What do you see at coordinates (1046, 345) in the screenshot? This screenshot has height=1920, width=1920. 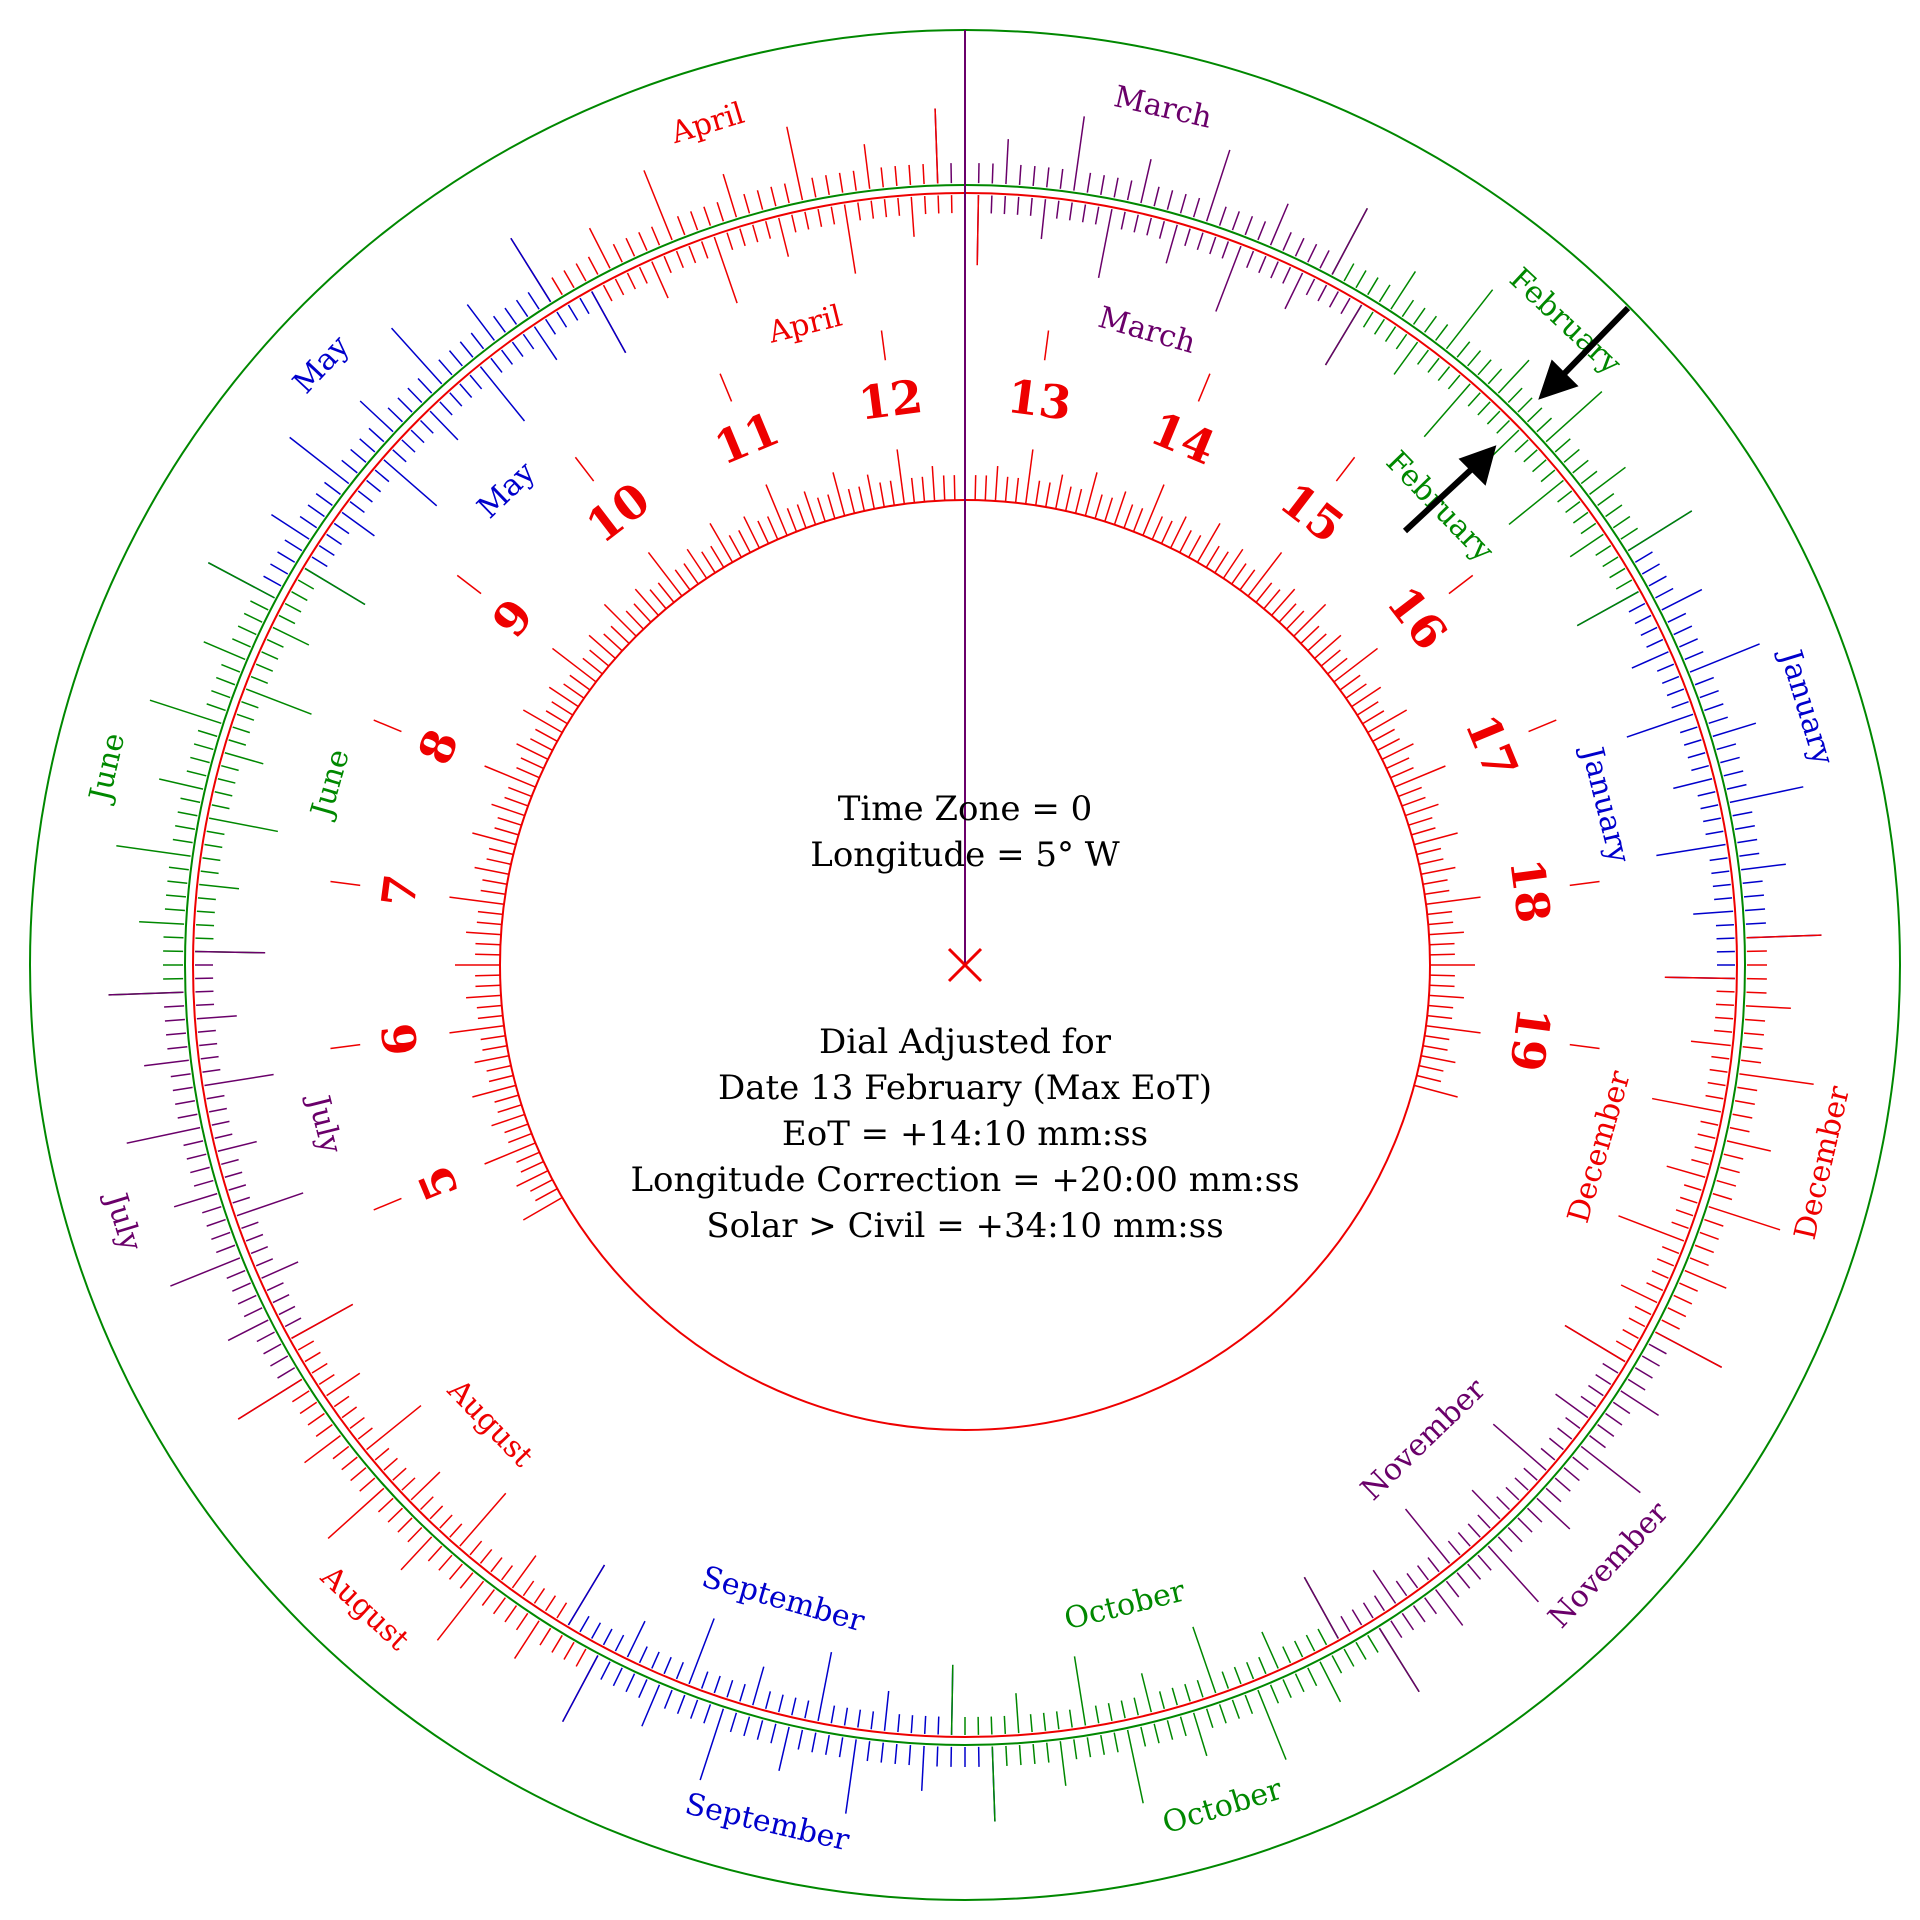 I see `hour-marker-tick` at bounding box center [1046, 345].